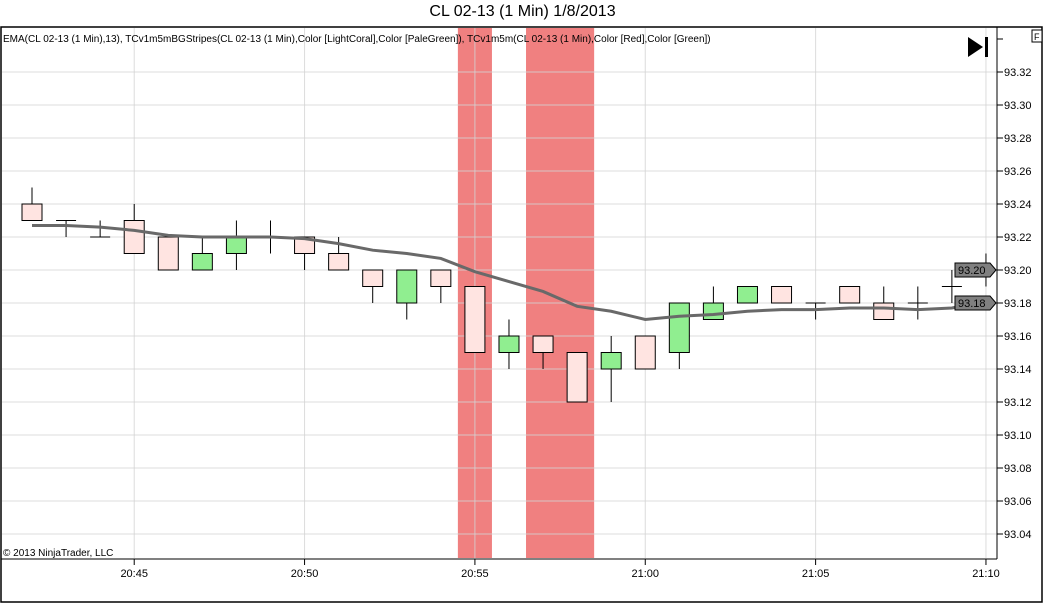 Image resolution: width=1045 pixels, height=605 pixels. What do you see at coordinates (1018, 205) in the screenshot?
I see `y-tick-label: 93.24` at bounding box center [1018, 205].